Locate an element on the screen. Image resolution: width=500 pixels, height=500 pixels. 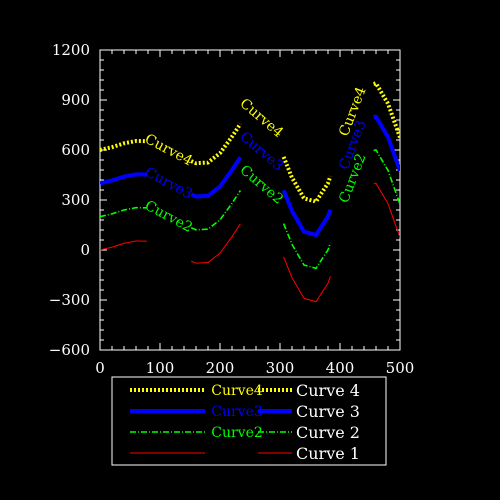
y-tick-label: 1200 is located at coordinates (71, 50).